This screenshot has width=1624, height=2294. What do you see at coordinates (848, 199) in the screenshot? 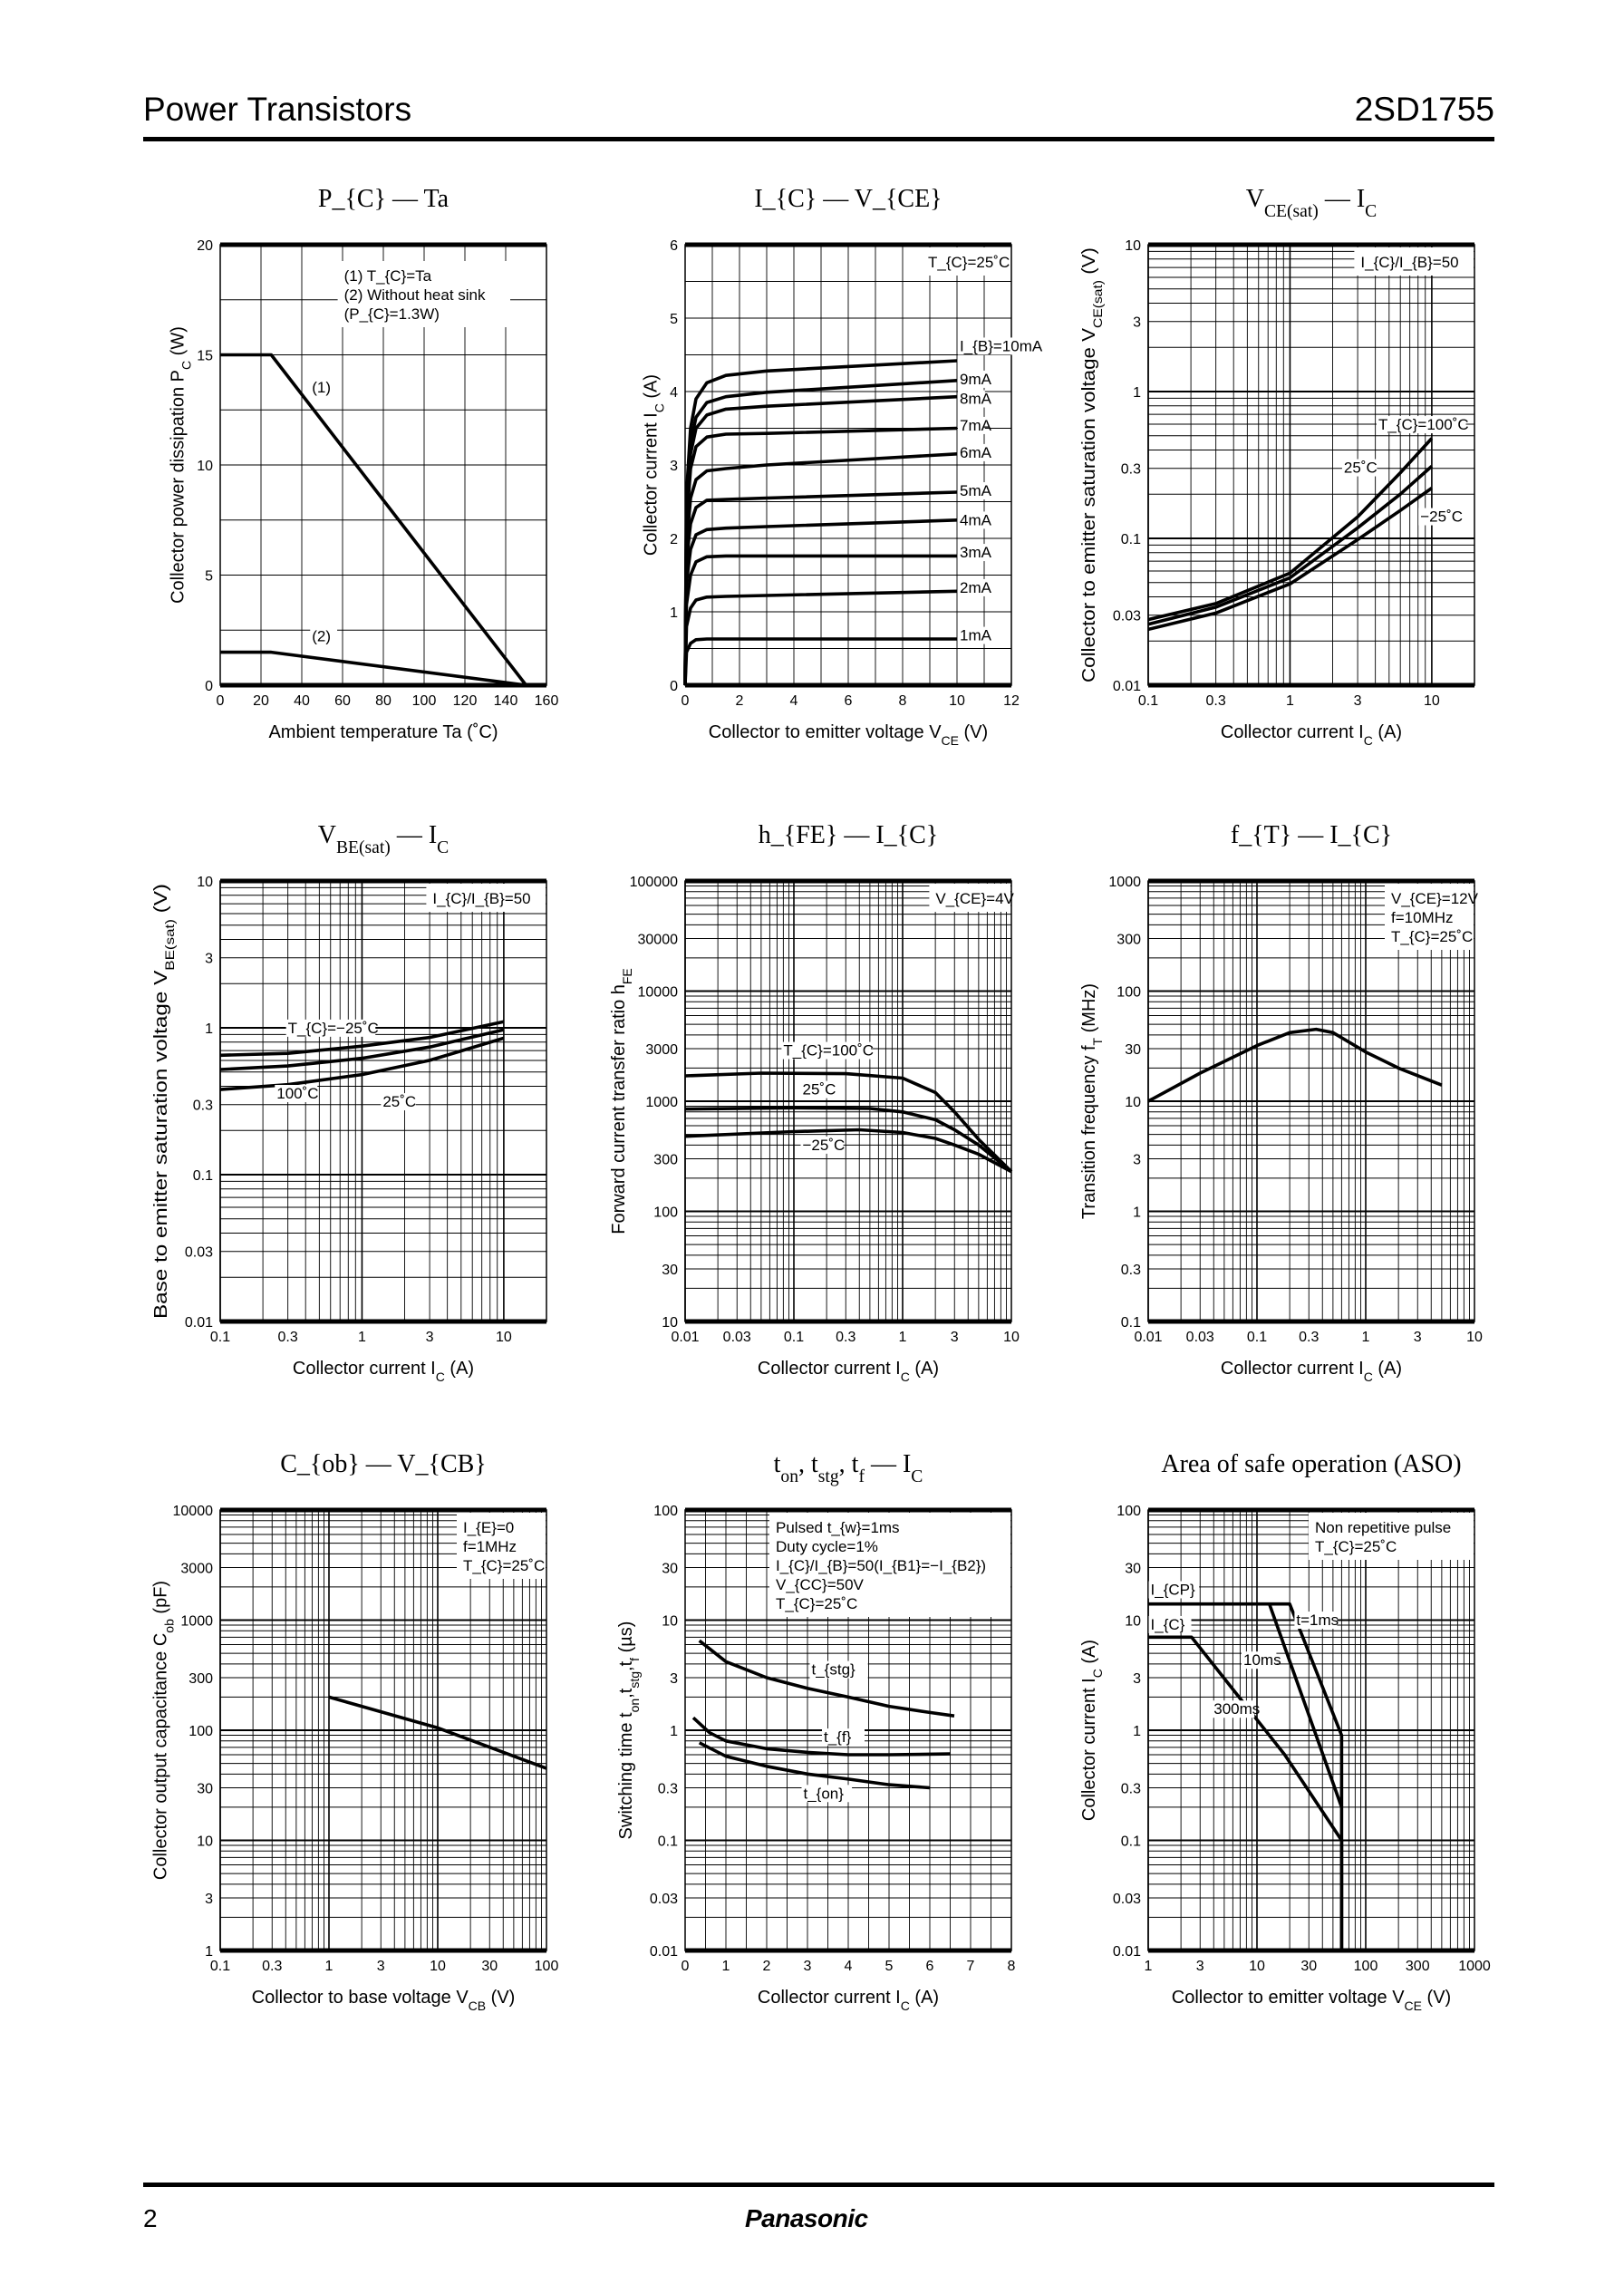
I see `chart-title: I_{C} — V_{CE}` at bounding box center [848, 199].